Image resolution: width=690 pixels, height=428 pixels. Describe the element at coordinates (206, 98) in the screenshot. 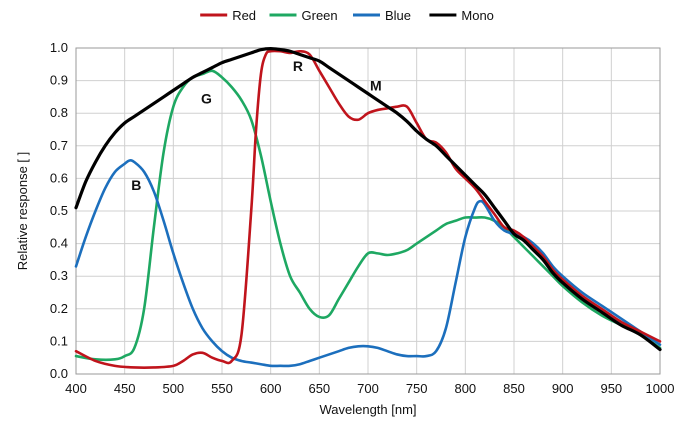

I see `curve-label-g: G` at that location.